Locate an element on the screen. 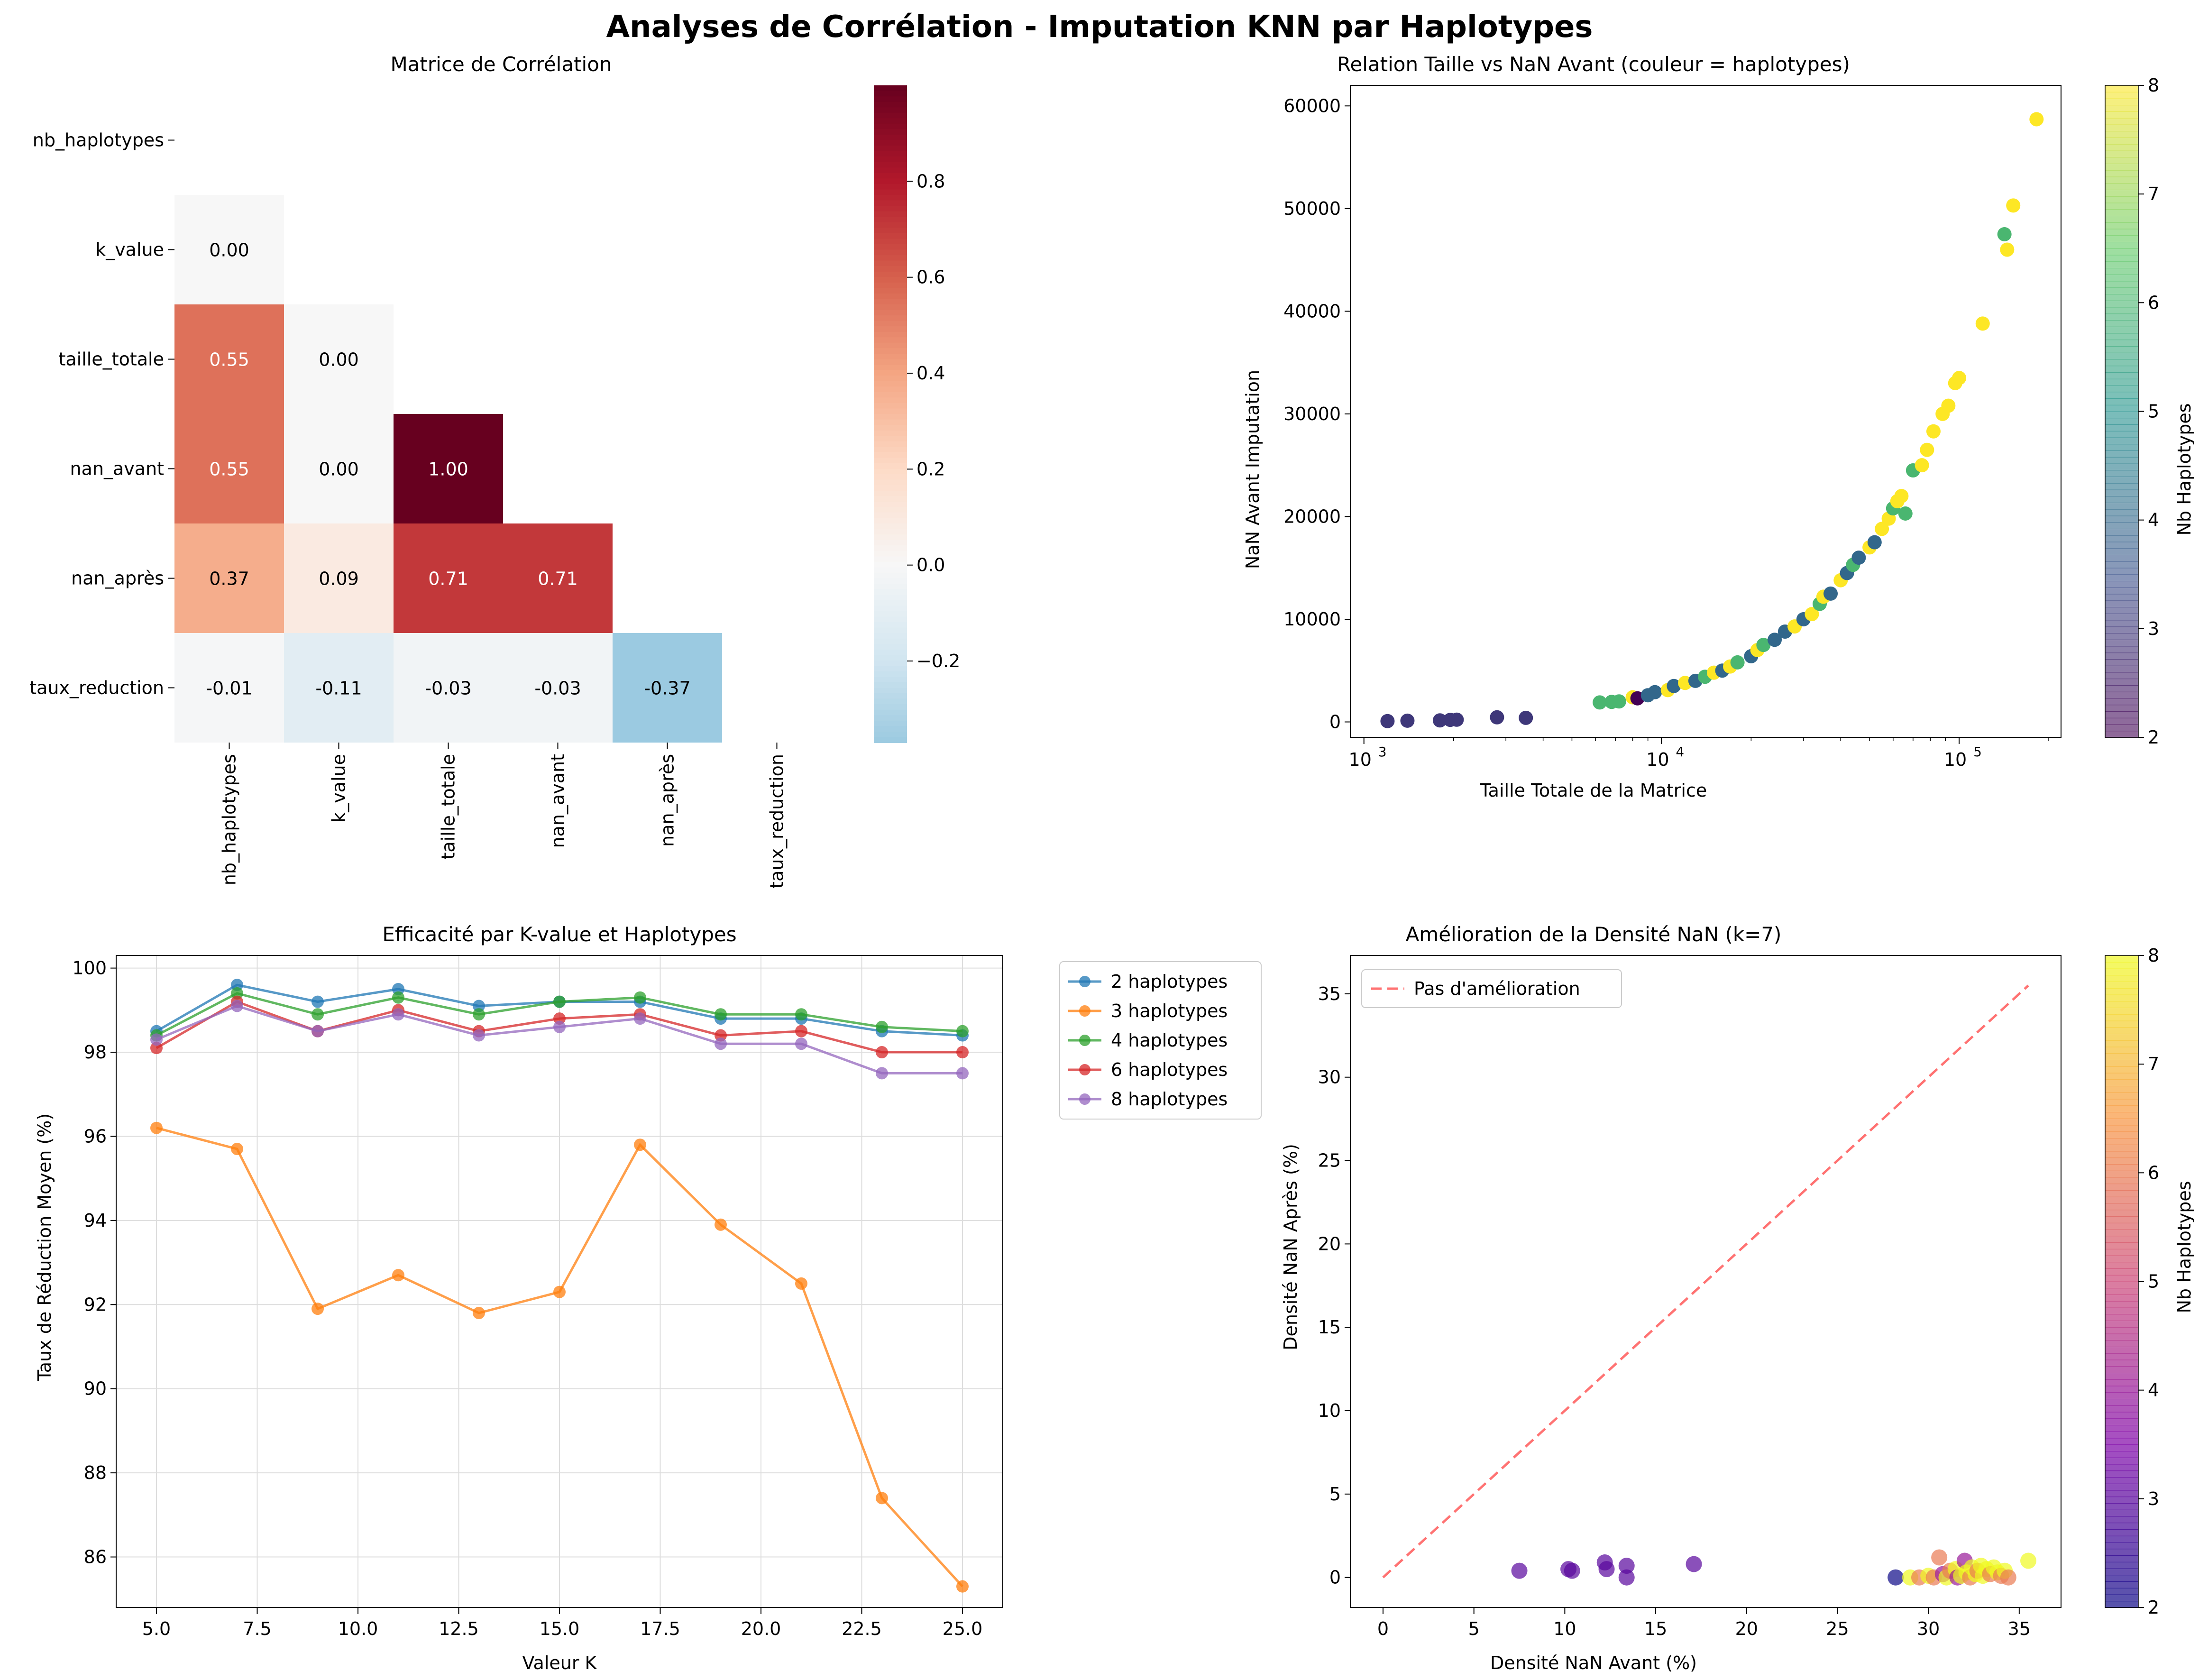 Image resolution: width=2199 pixels, height=1680 pixels. scatter-density-xtick-label: 5 is located at coordinates (1474, 1628).